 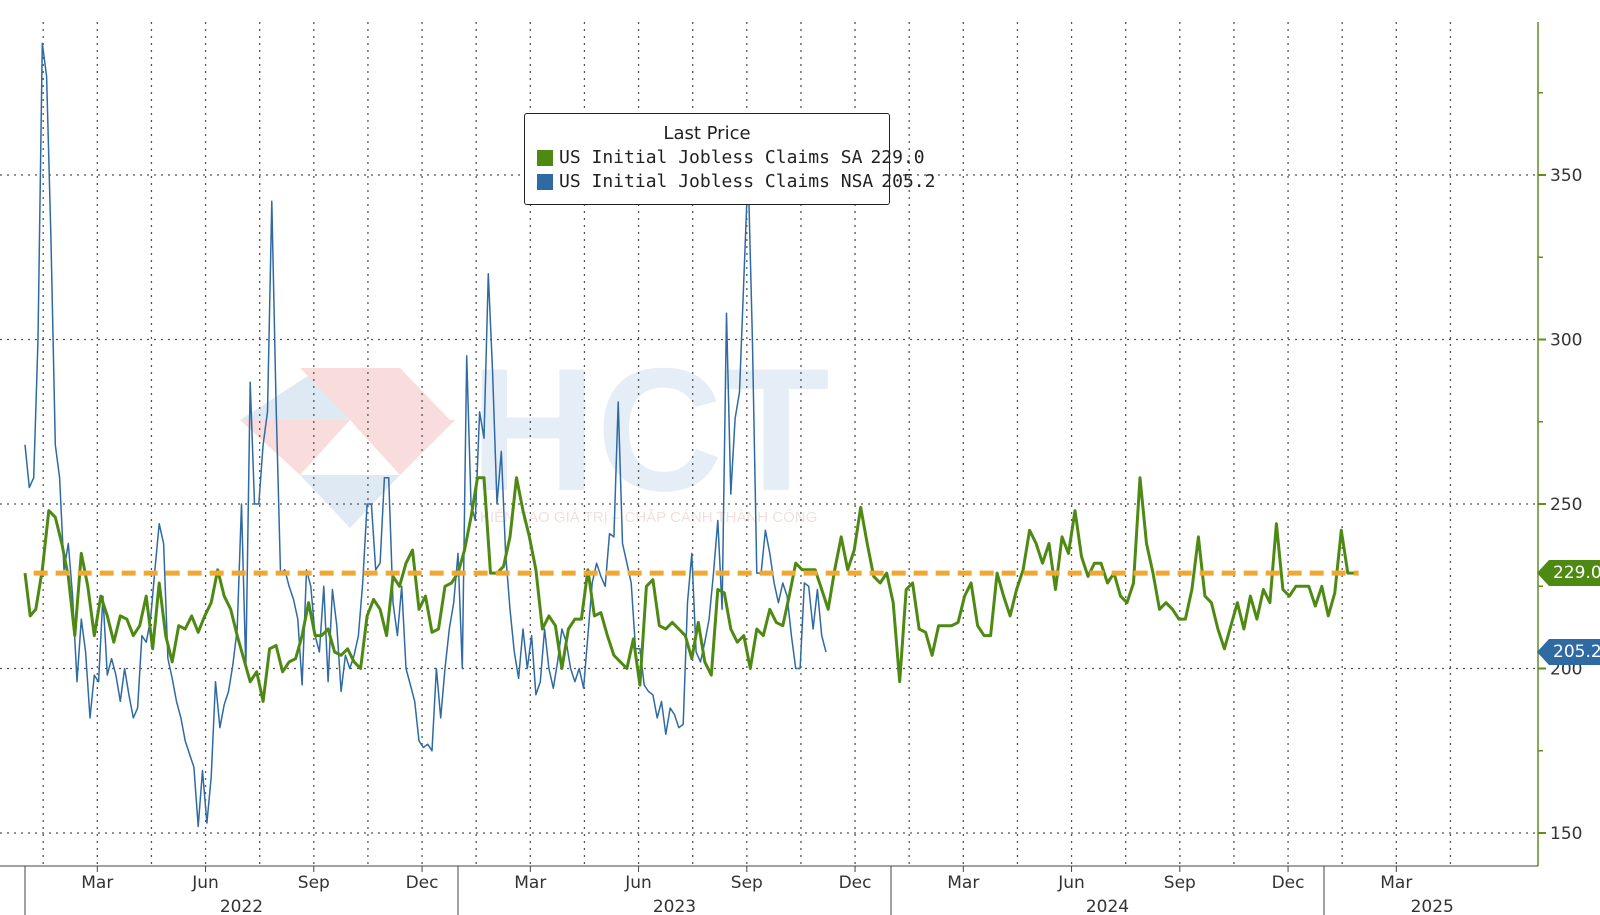 What do you see at coordinates (545, 182) in the screenshot?
I see `legend-swatch-nsa` at bounding box center [545, 182].